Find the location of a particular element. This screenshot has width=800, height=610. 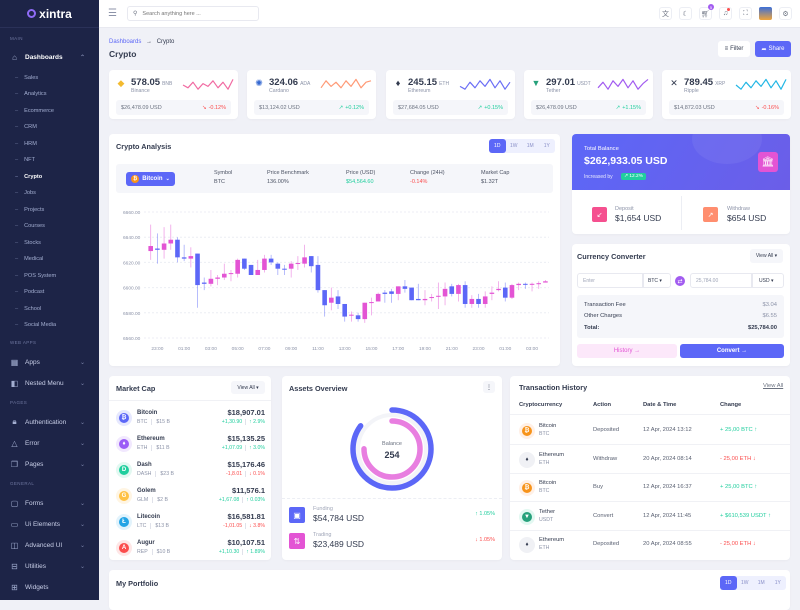

coin-cap: $11 B is located at coordinates (160, 448).